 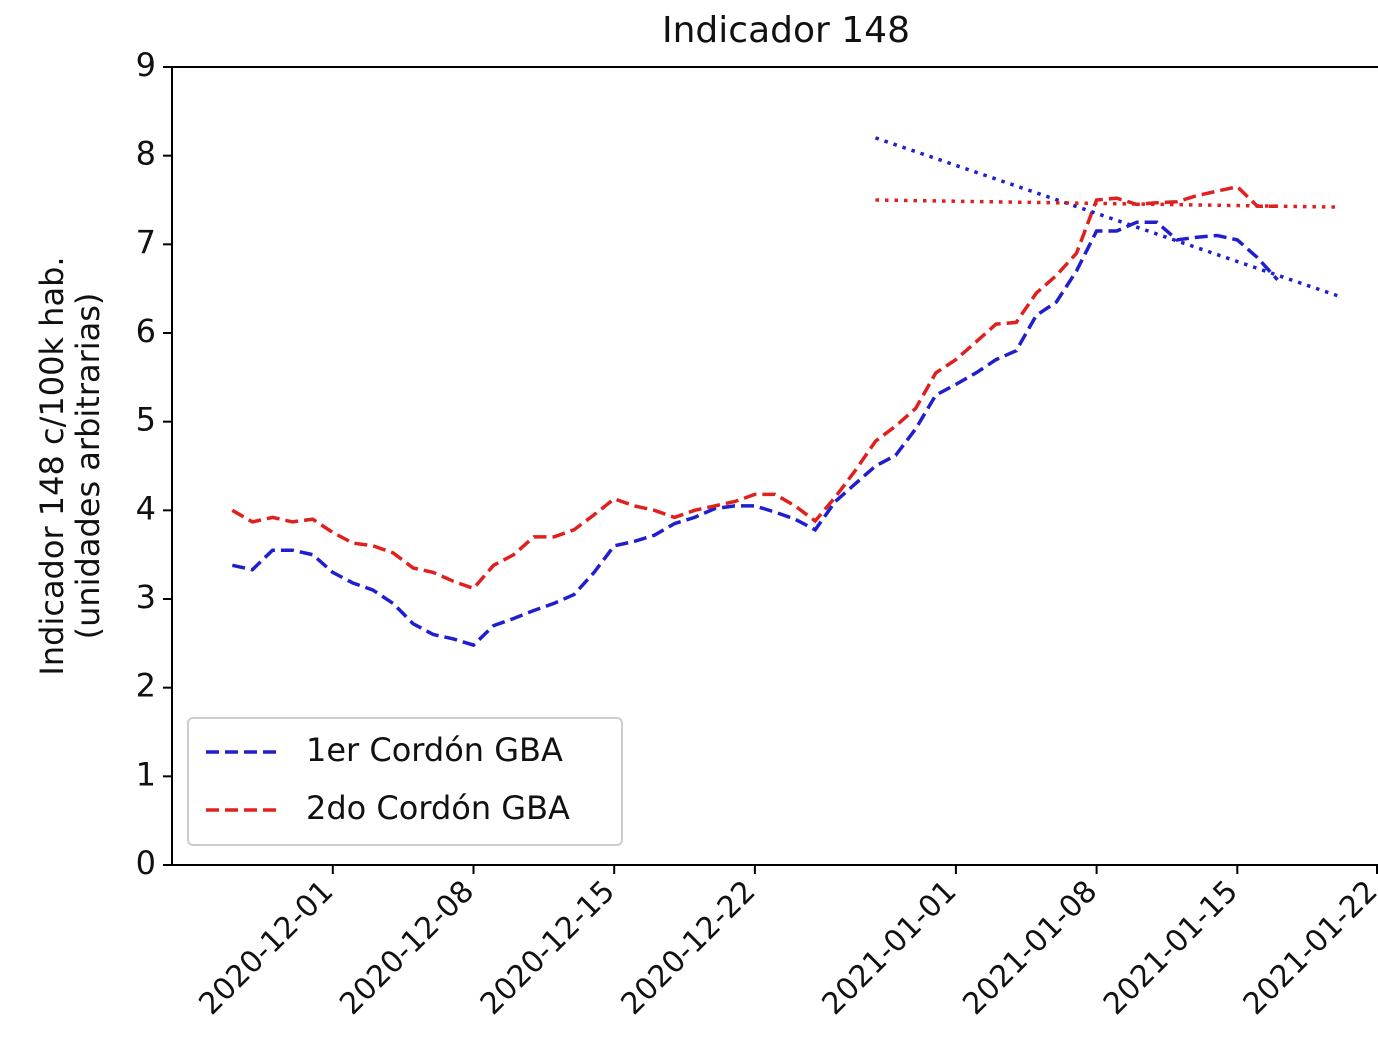 I want to click on legend-label: 2do Cordón GBA, so click(x=438, y=808).